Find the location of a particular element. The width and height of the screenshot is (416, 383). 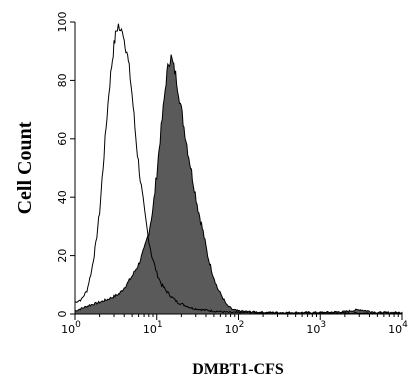

x-tick-label: 10² is located at coordinates (235, 328).